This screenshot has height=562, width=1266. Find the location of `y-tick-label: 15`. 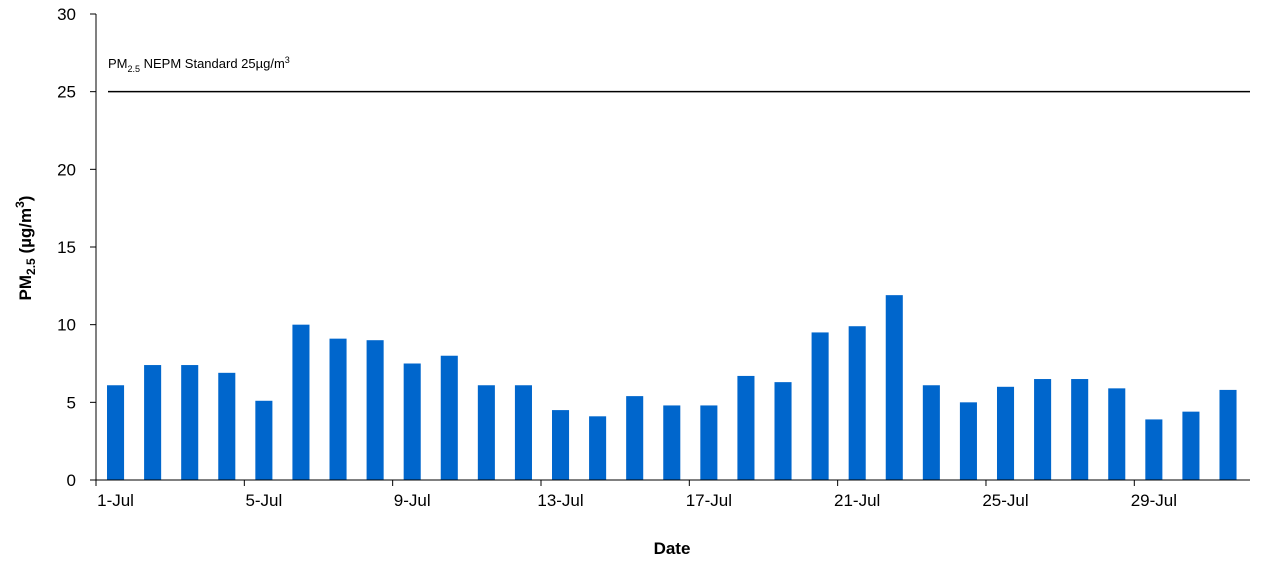

y-tick-label: 15 is located at coordinates (66, 247).